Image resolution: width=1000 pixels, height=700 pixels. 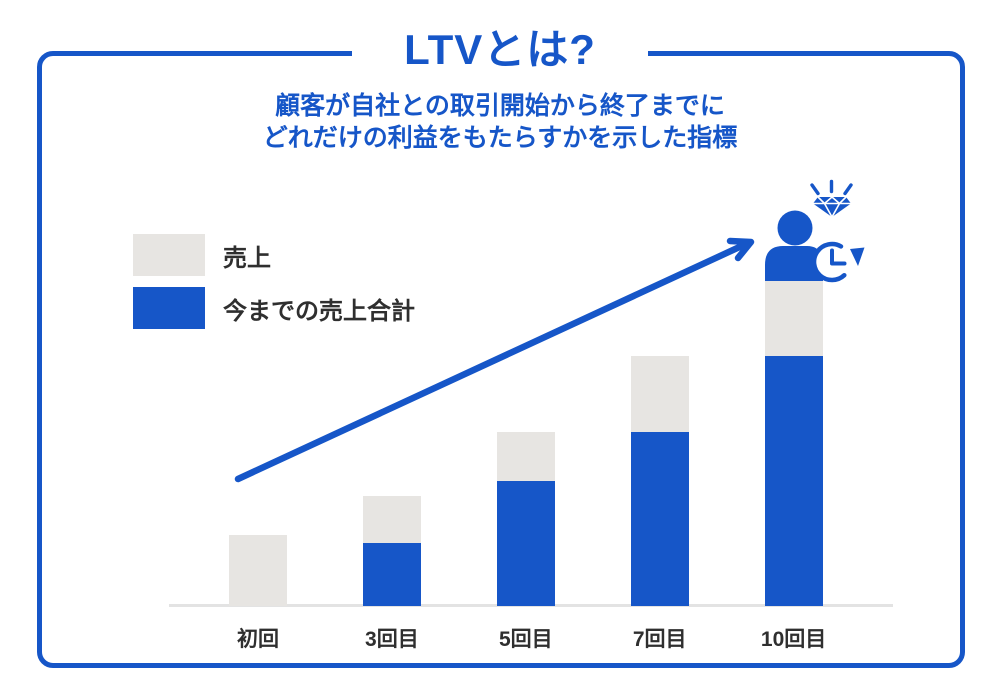 What do you see at coordinates (258, 639) in the screenshot?
I see `axis-label-初回: 初回` at bounding box center [258, 639].